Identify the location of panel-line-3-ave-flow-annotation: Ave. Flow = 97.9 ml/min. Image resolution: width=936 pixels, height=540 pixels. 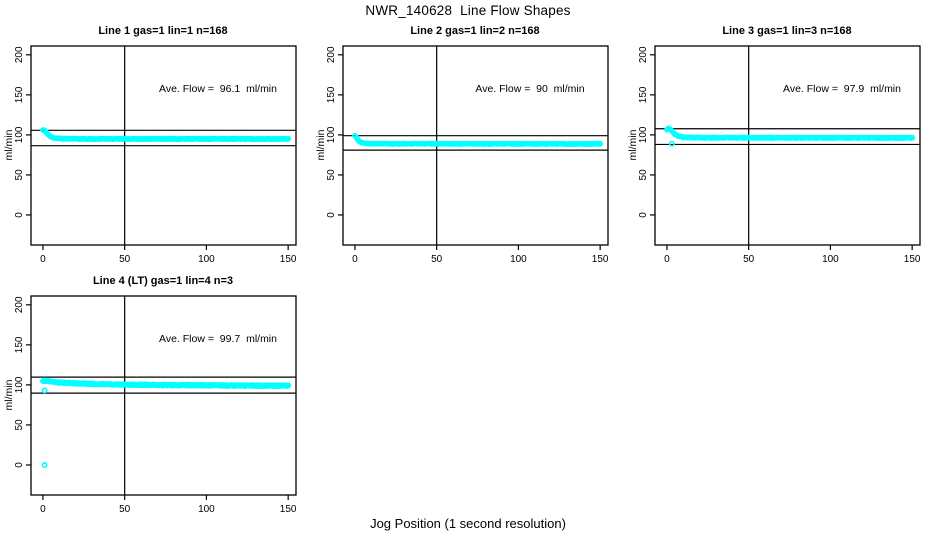
(842, 89).